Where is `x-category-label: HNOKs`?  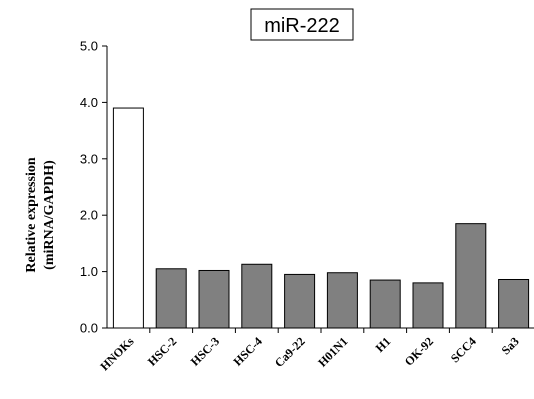 x-category-label: HNOKs is located at coordinates (116, 353).